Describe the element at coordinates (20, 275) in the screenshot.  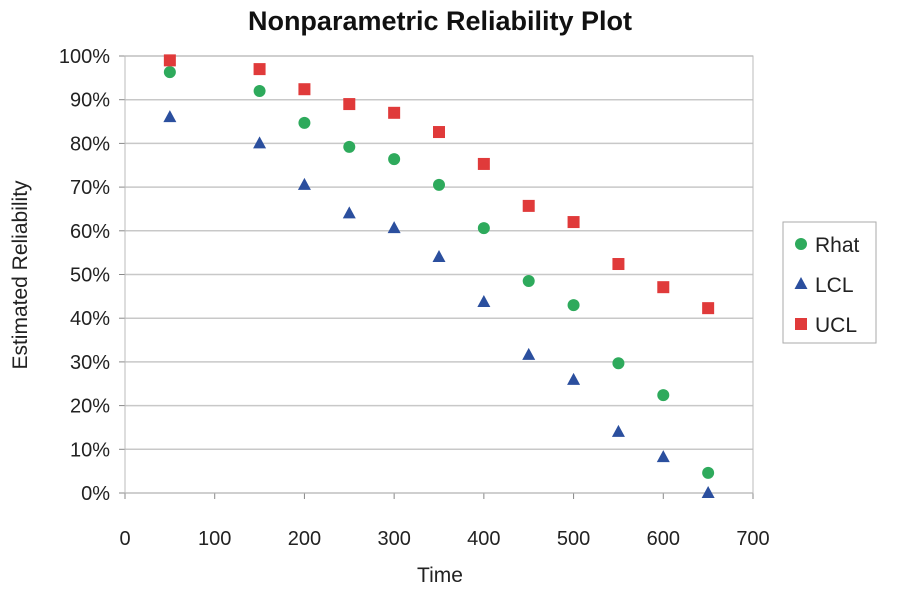
I see `y-axis-label: Estimated Reliability` at that location.